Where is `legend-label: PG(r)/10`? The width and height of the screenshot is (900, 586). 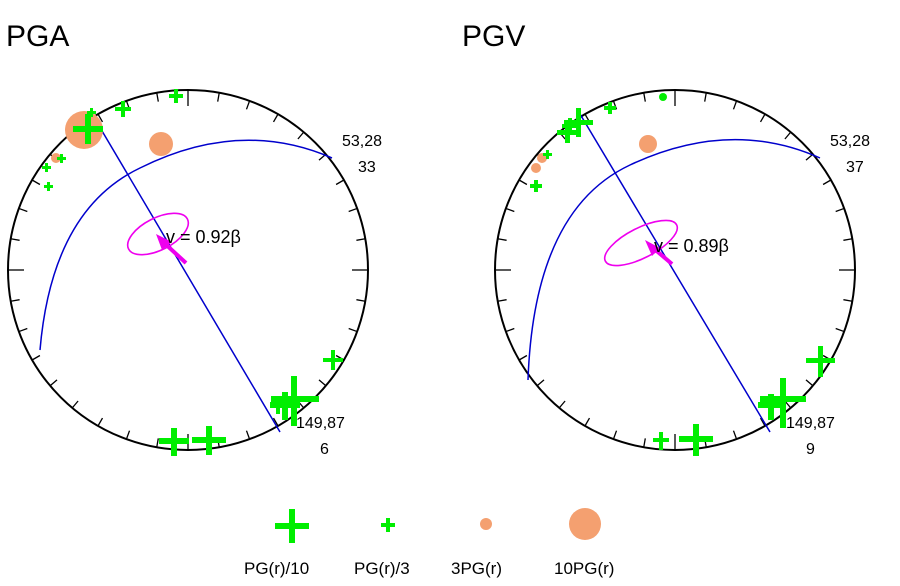 legend-label: PG(r)/10 is located at coordinates (276, 568).